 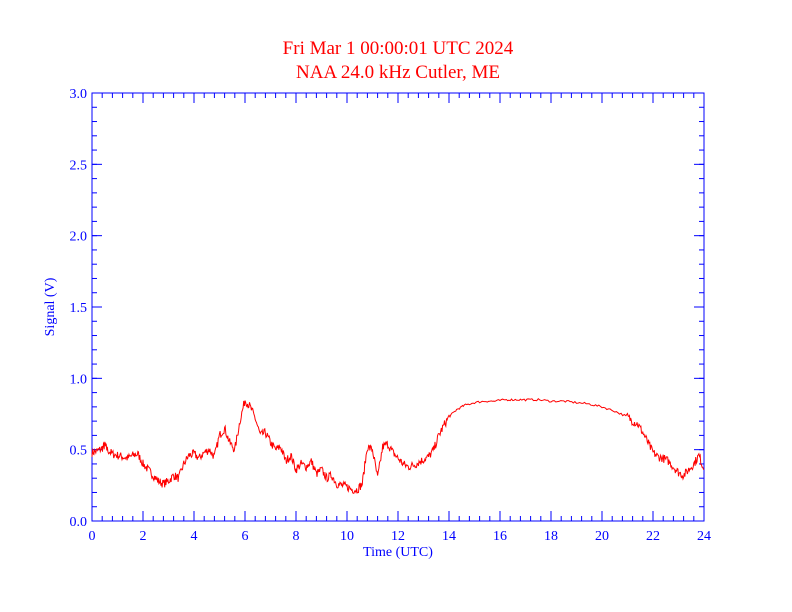 I want to click on x-tick-label: 22, so click(x=653, y=536).